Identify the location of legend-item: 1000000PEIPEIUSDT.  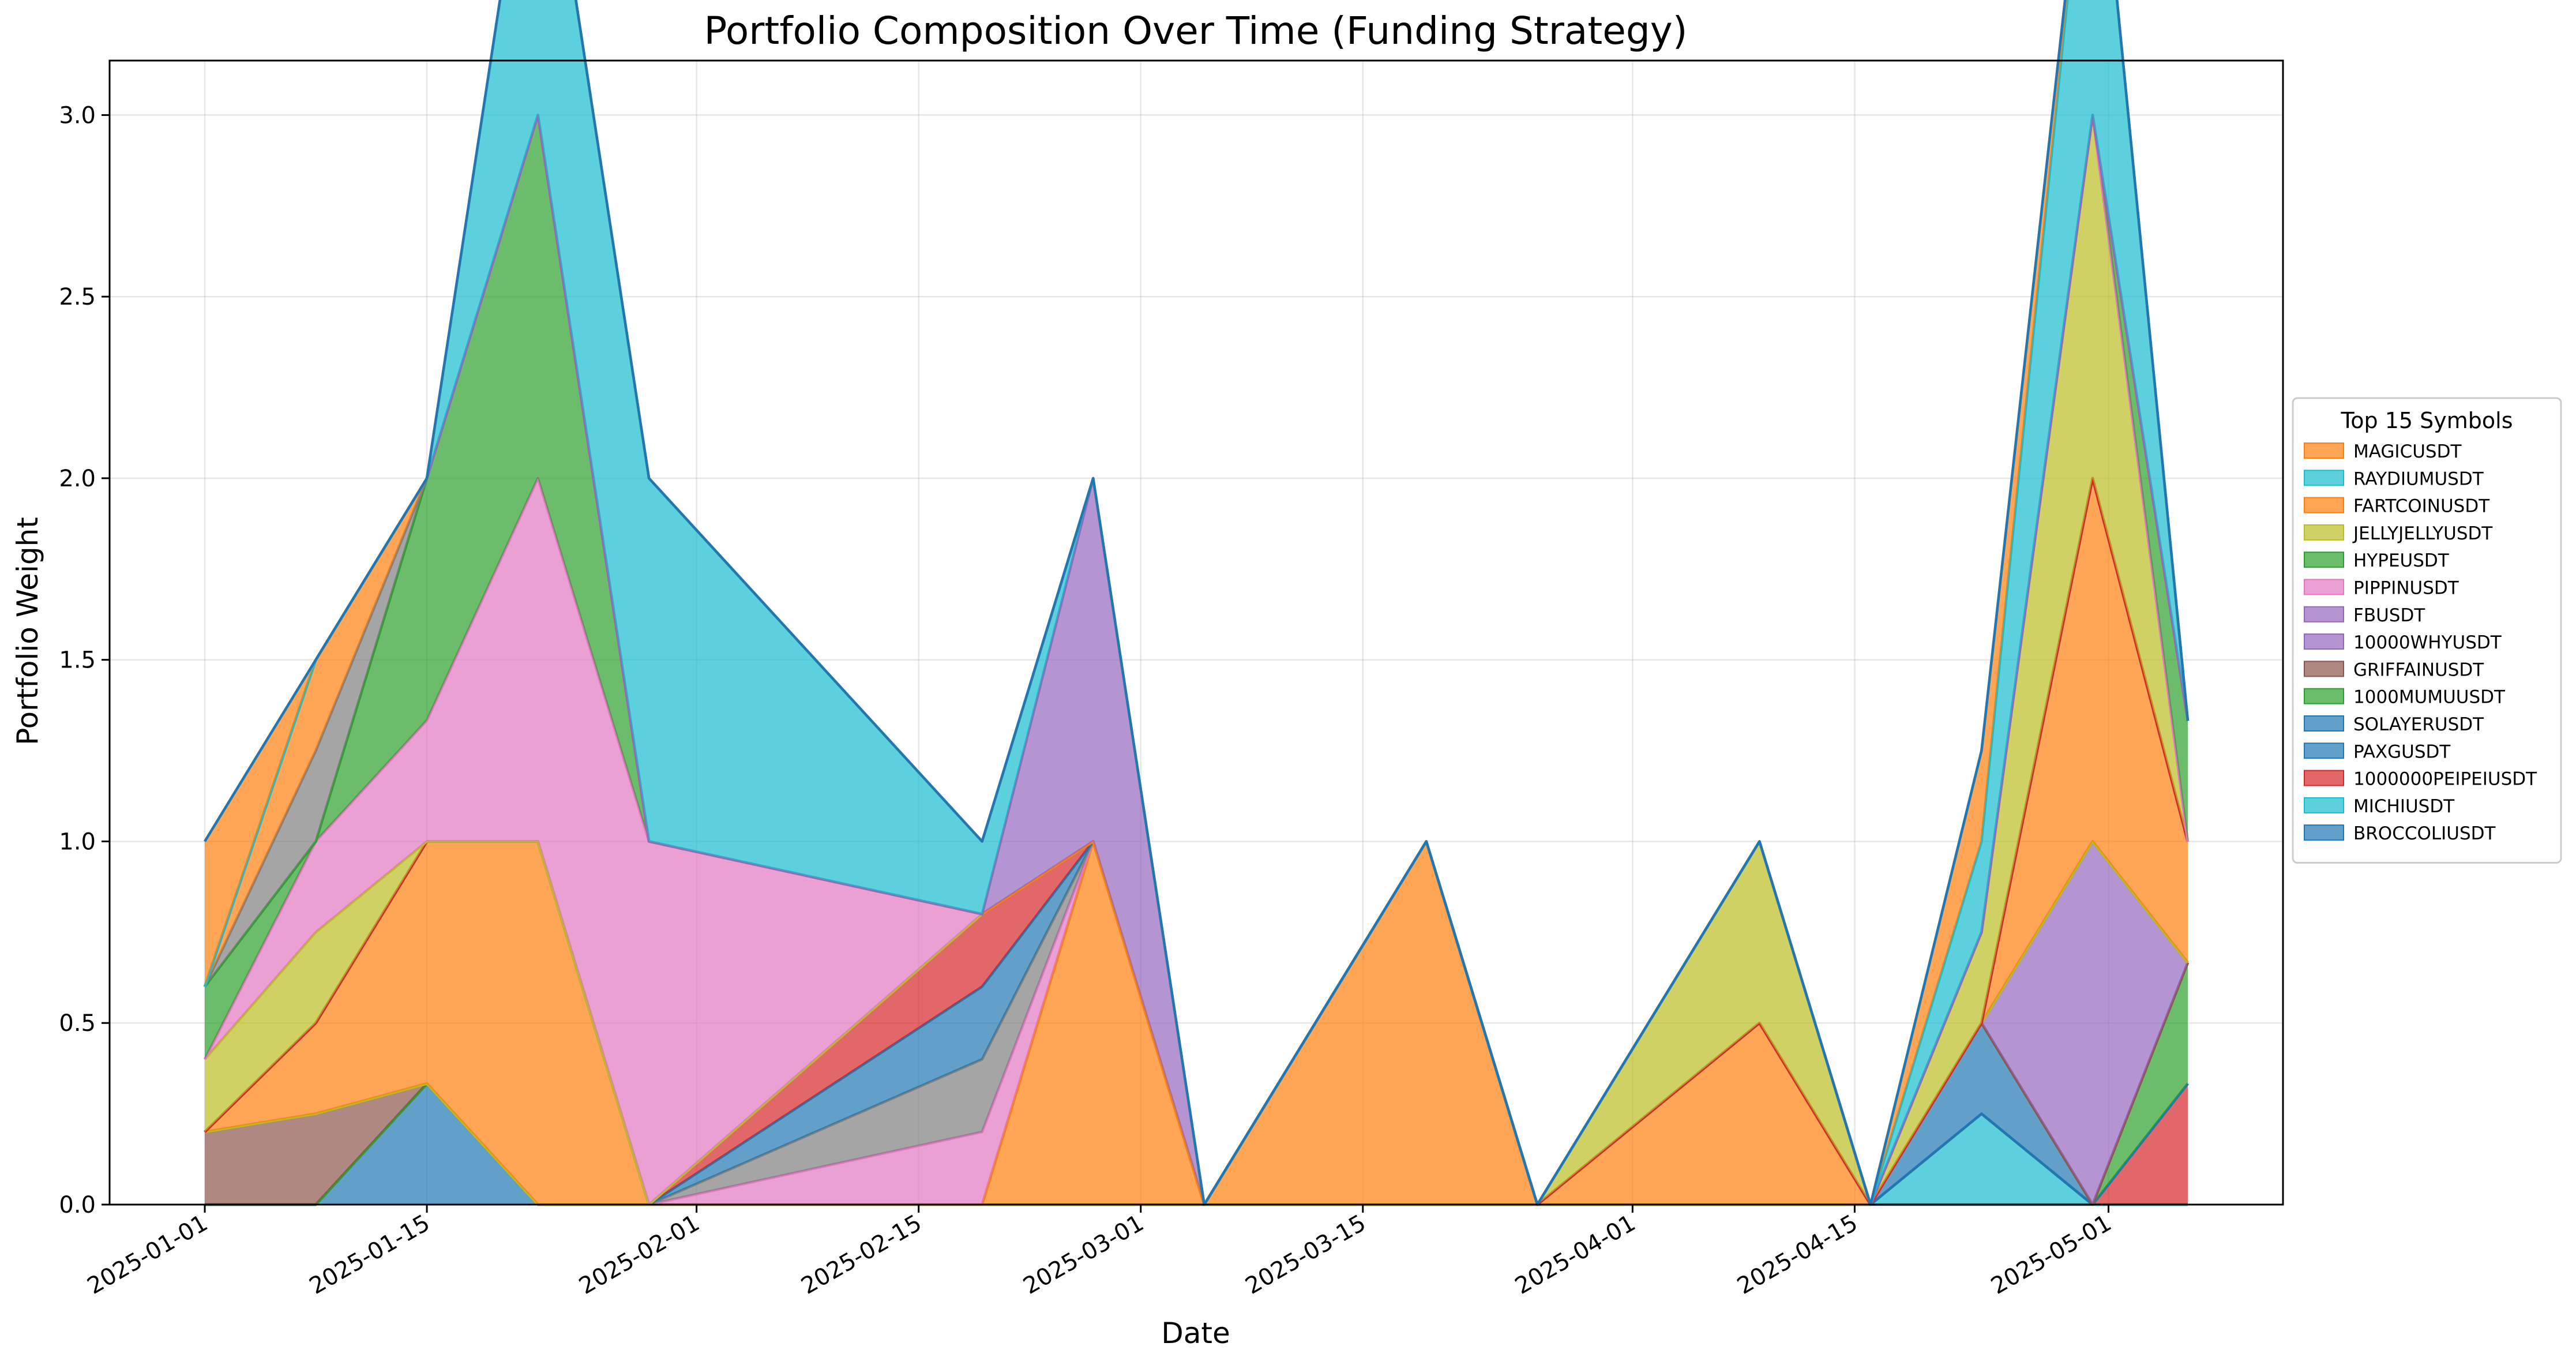
(2421, 779).